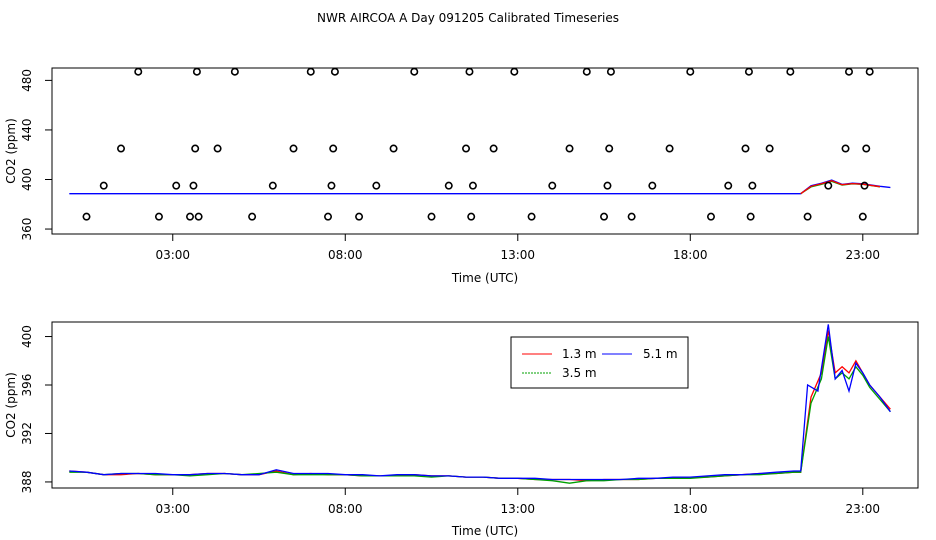 This screenshot has width=936, height=540. I want to click on top-x-tick-label: 18:00, so click(690, 255).